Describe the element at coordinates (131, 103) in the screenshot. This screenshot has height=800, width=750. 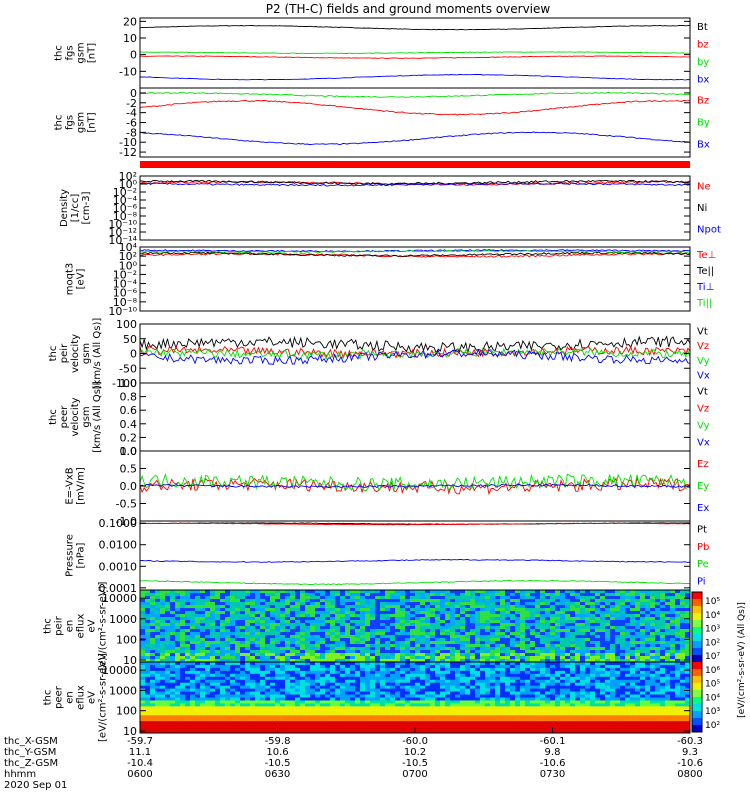
I see `y-tick-label: -2` at that location.